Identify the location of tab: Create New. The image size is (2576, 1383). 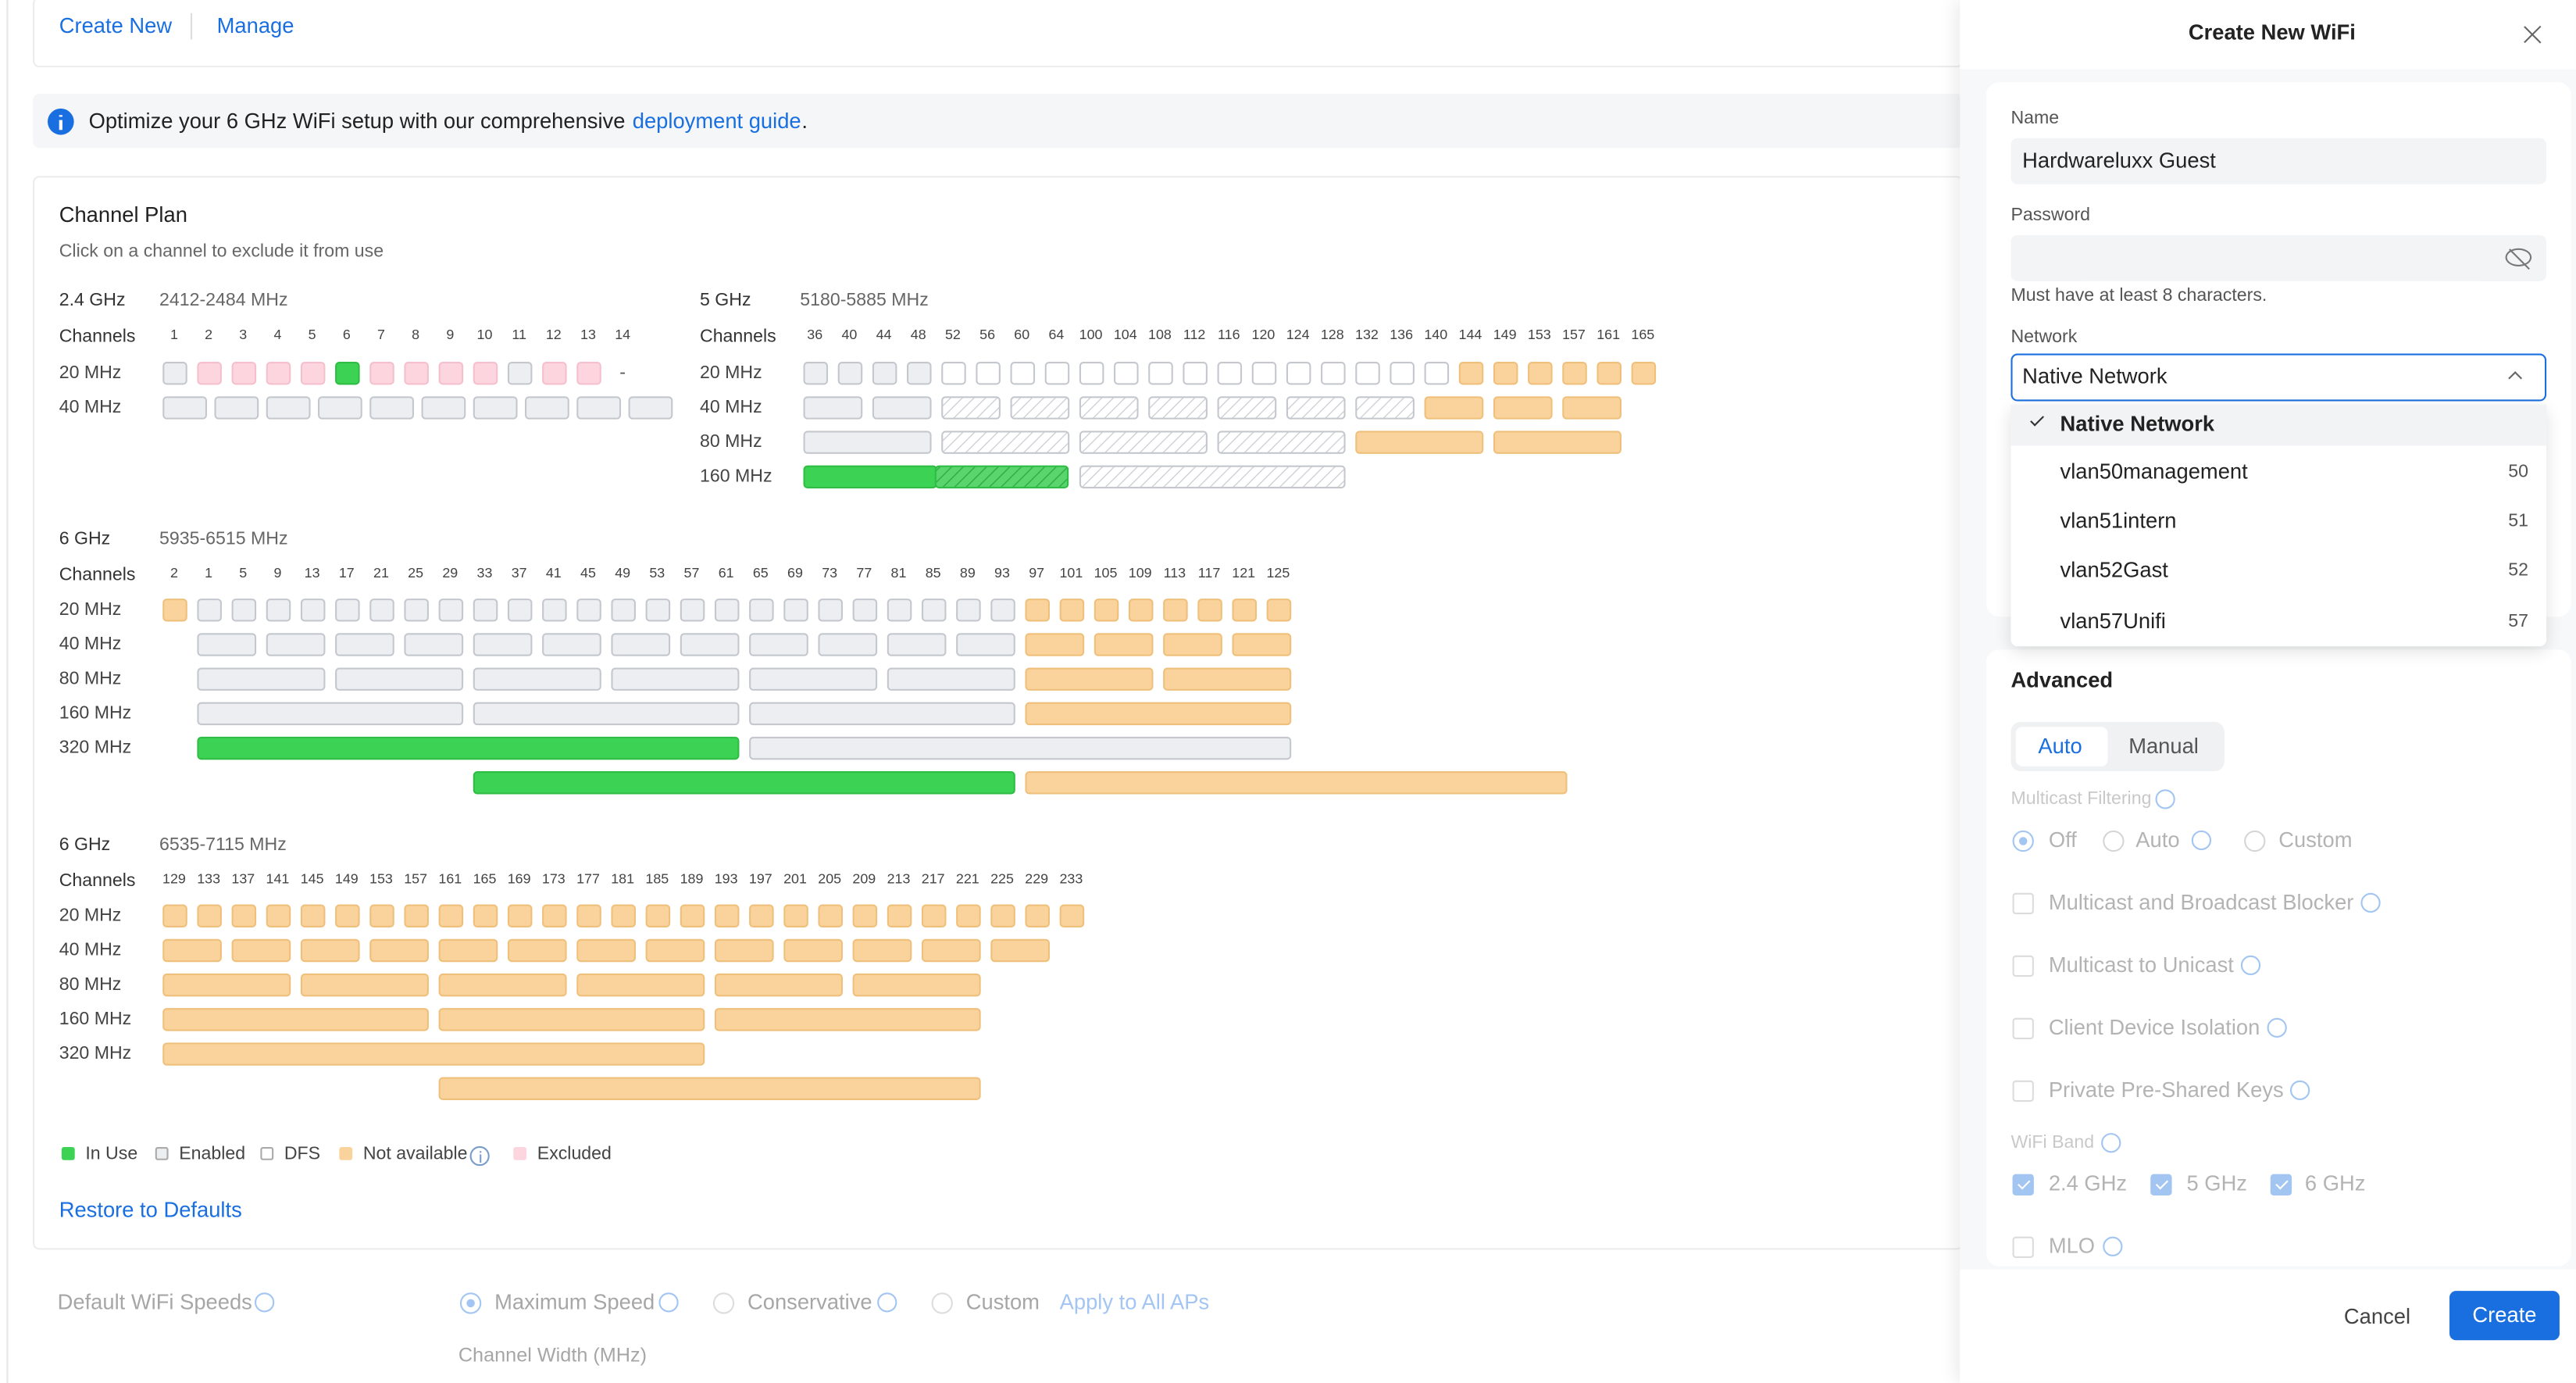
(116, 25).